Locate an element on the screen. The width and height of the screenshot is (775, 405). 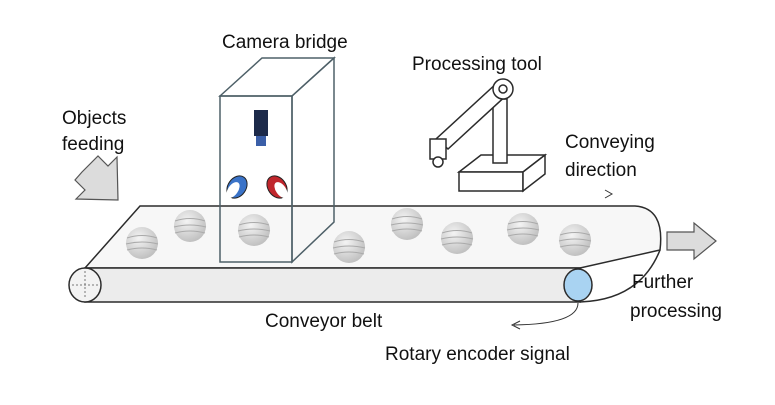
objects-on-belt is located at coordinates (358, 235).